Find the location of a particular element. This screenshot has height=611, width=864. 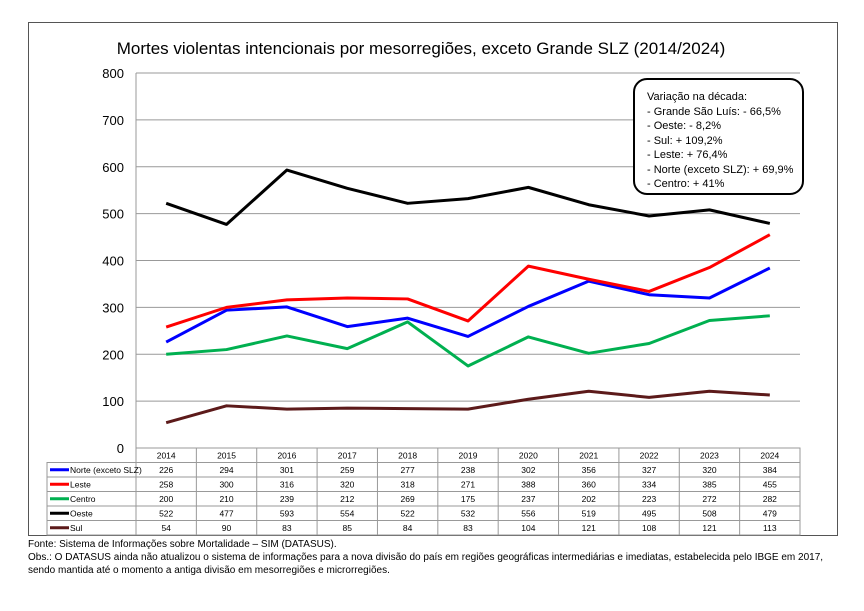

annotation-title: Variação na década: is located at coordinates (697, 97).